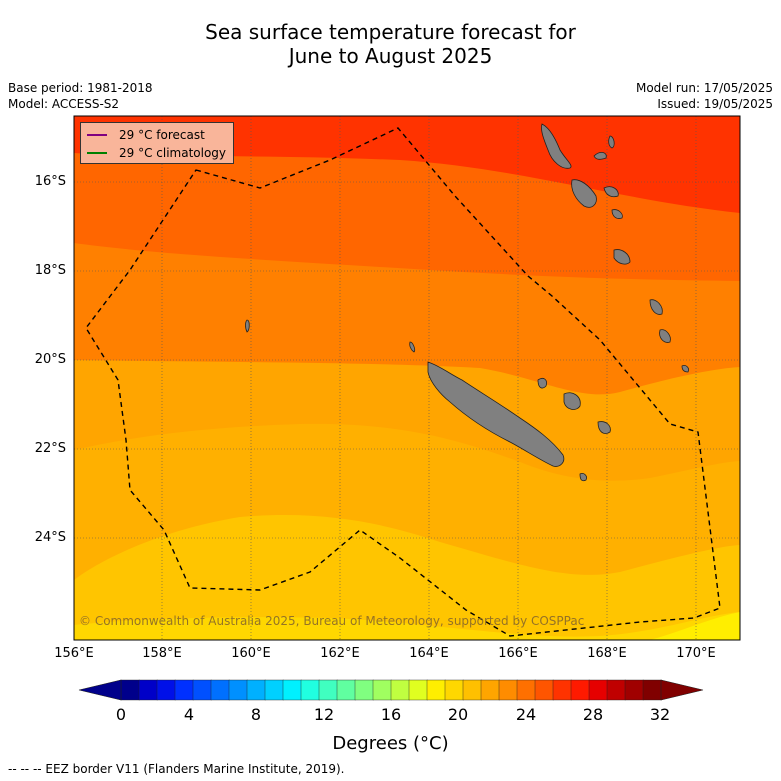 The image size is (781, 781). What do you see at coordinates (556, 146) in the screenshot?
I see `vanuatu-espiritu-santo` at bounding box center [556, 146].